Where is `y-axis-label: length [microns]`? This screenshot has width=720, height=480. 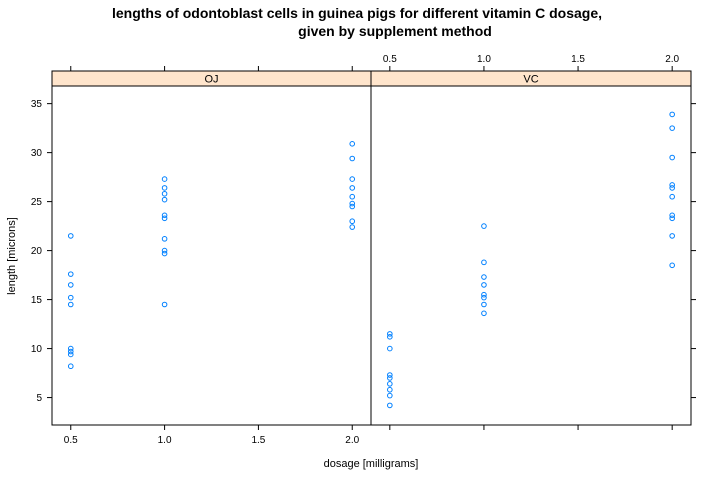 y-axis-label: length [microns] is located at coordinates (12, 256).